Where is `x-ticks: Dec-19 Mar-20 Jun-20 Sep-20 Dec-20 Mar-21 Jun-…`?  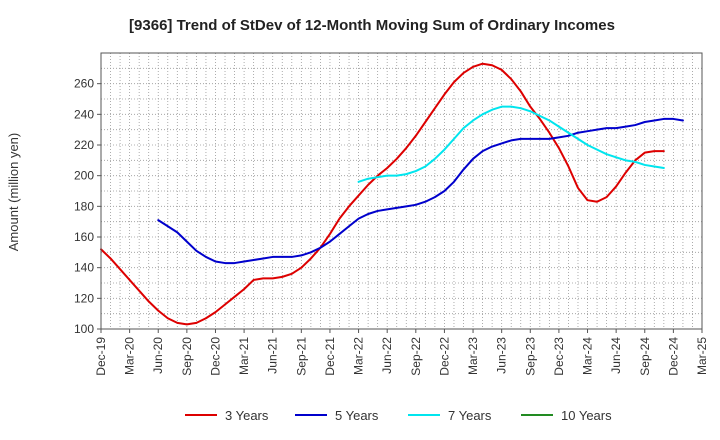 x-ticks: Dec-19 Mar-20 Jun-20 Sep-20 Dec-20 Mar-21 Jun-… is located at coordinates (401, 352).